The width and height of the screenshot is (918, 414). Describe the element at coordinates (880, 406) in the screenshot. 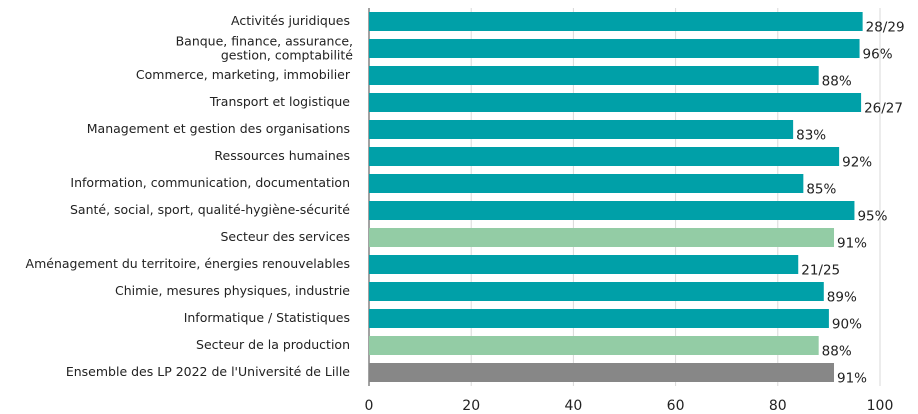

I see `x-tick-label: 100` at that location.